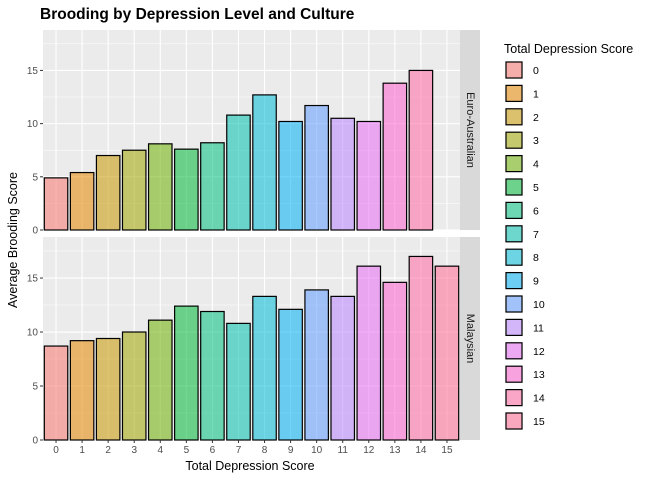 This screenshot has width=672, height=480. Describe the element at coordinates (525, 350) in the screenshot. I see `legend-item: 12` at that location.